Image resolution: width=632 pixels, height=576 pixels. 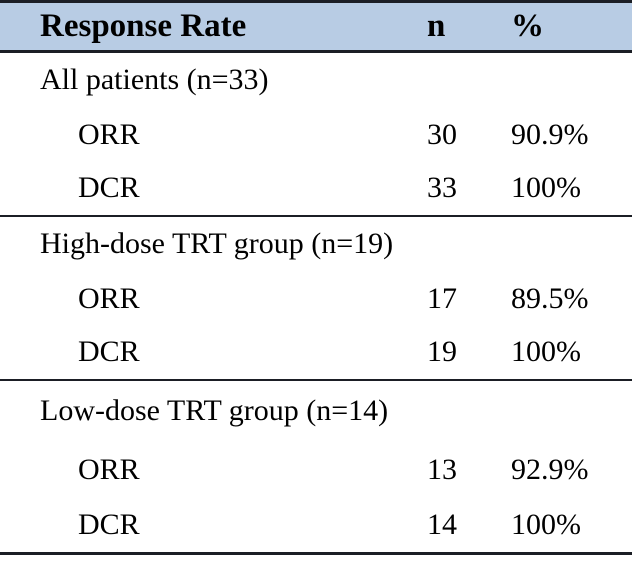 I want to click on header-response-rate: Response Rate, so click(x=213, y=26).